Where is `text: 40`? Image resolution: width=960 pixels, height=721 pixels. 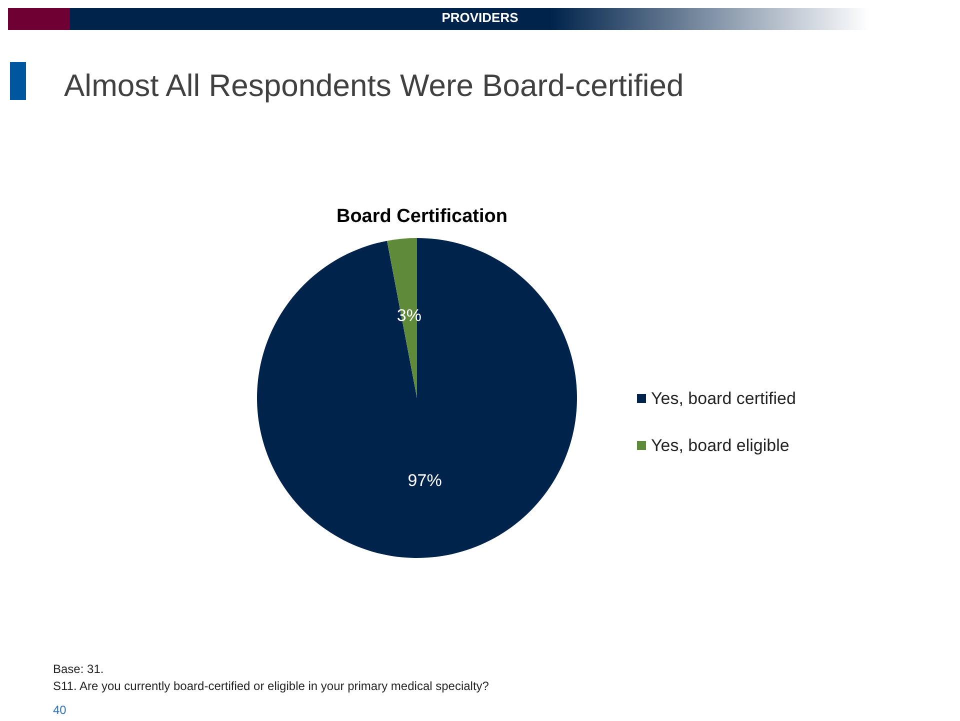 text: 40 is located at coordinates (59, 710).